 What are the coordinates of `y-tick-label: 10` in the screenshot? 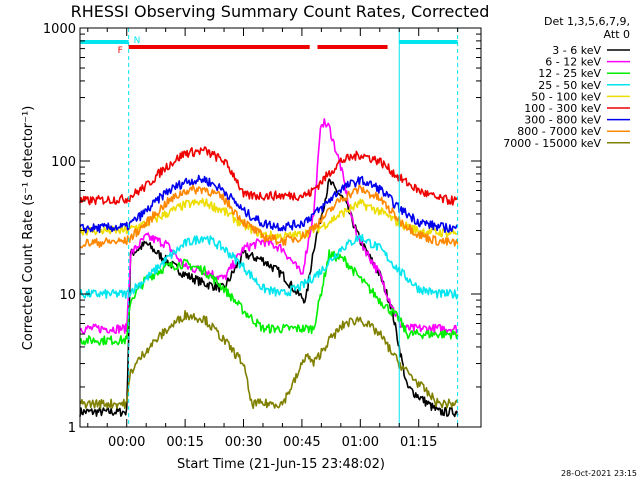 It's located at (67, 295).